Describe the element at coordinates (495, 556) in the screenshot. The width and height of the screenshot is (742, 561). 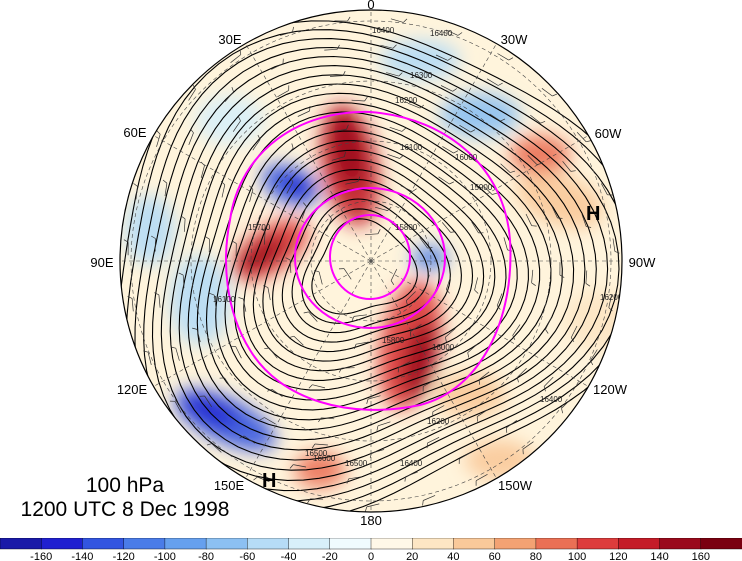
I see `colorbar-tick-label: 60` at that location.